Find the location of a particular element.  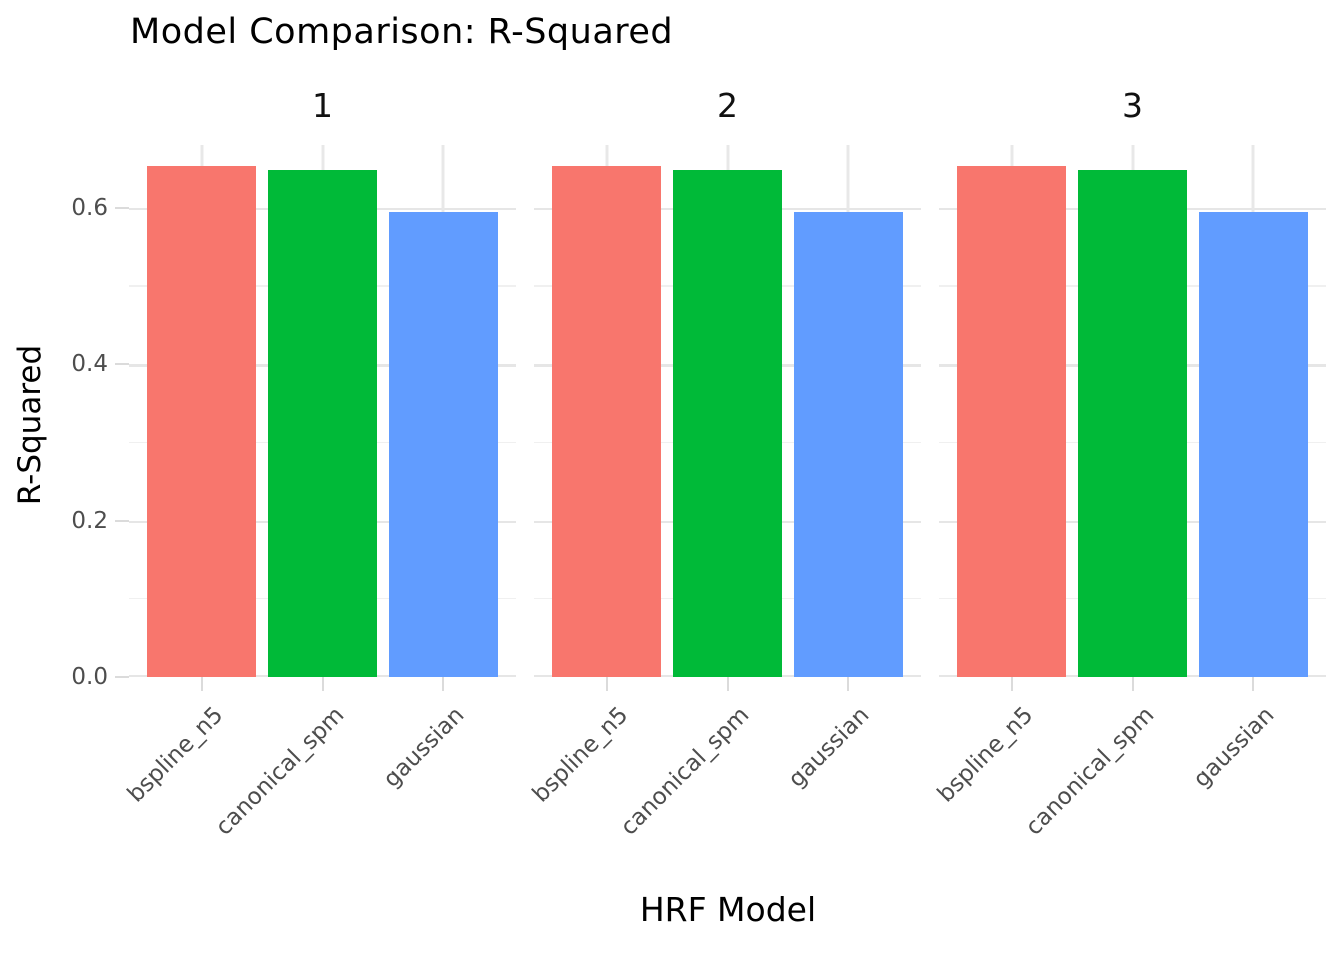

facet-label: 3 is located at coordinates (1132, 105).